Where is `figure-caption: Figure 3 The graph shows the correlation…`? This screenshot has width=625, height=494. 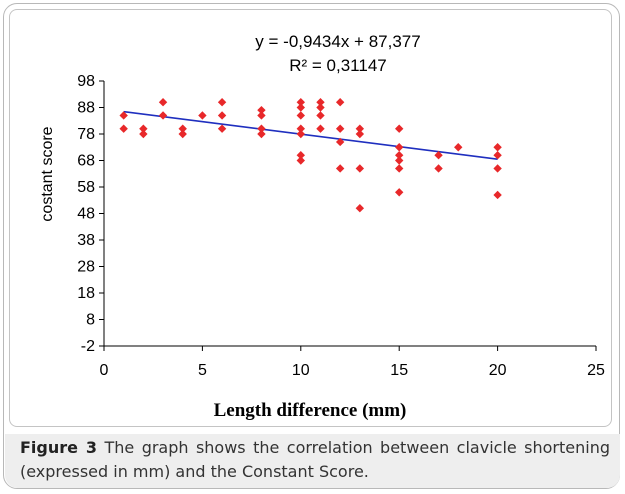 figure-caption: Figure 3 The graph shows the correlation… is located at coordinates (315, 460).